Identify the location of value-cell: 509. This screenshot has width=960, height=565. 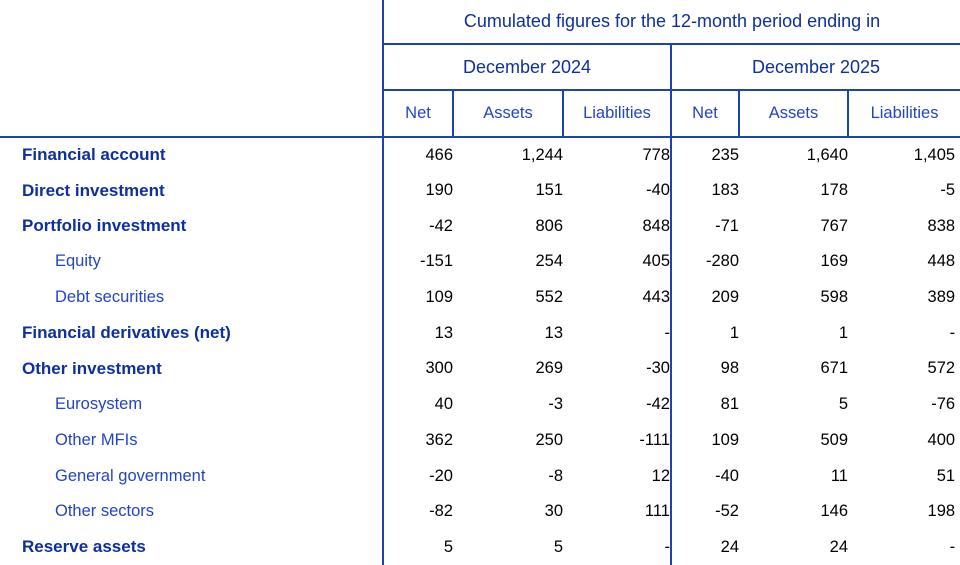
(834, 439).